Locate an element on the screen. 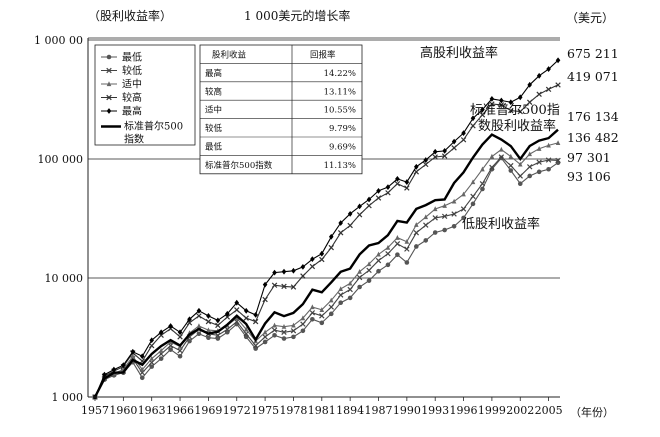  table-cell: 11.13% is located at coordinates (340, 166).